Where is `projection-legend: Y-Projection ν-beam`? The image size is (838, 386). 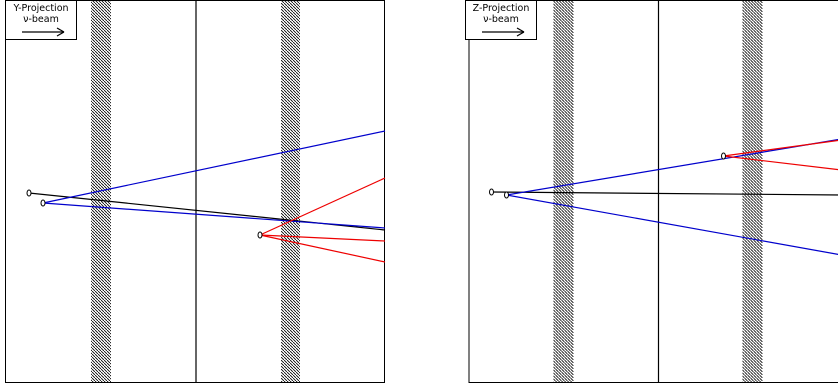 projection-legend: Y-Projection ν-beam is located at coordinates (41, 20).